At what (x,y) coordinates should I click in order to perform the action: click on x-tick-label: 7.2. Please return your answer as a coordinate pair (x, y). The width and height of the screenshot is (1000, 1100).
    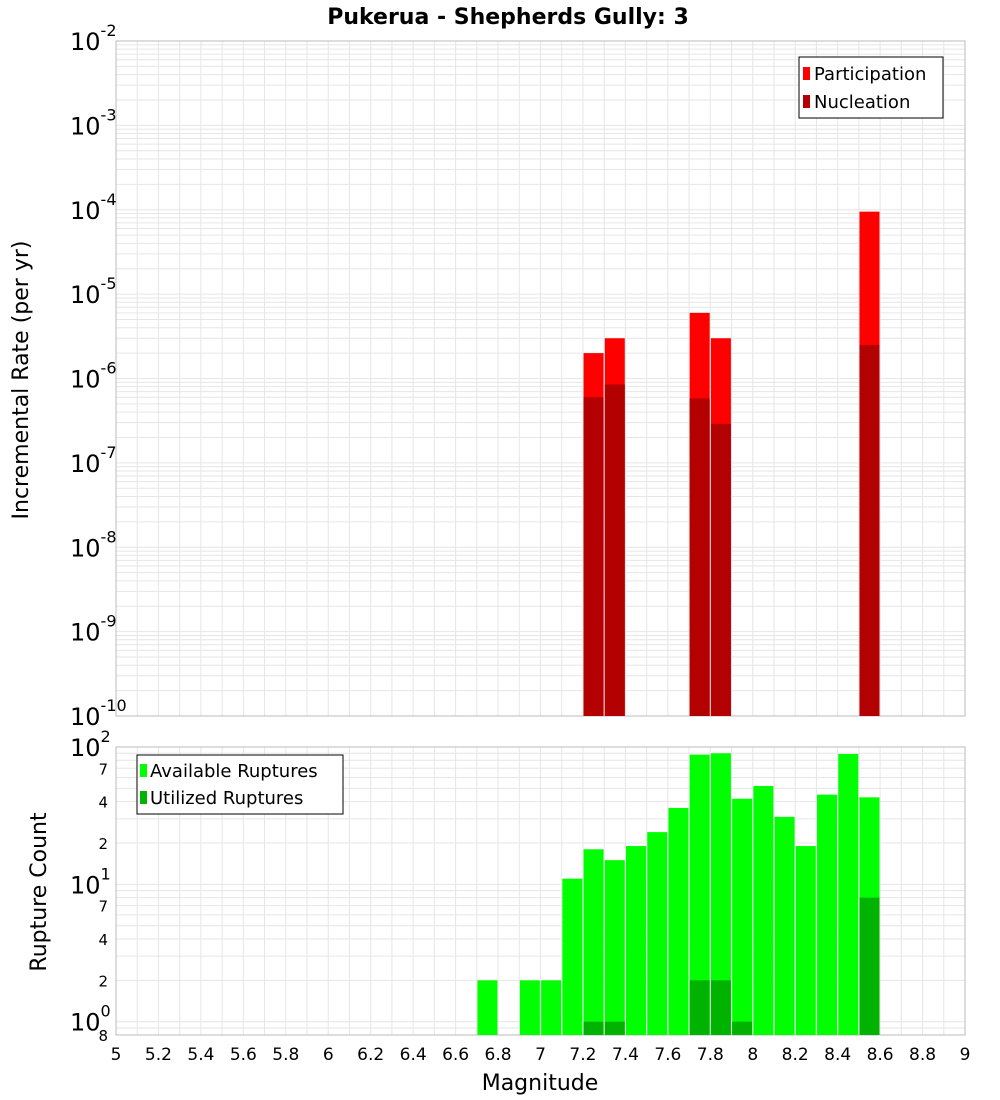
    Looking at the image, I should click on (582, 1055).